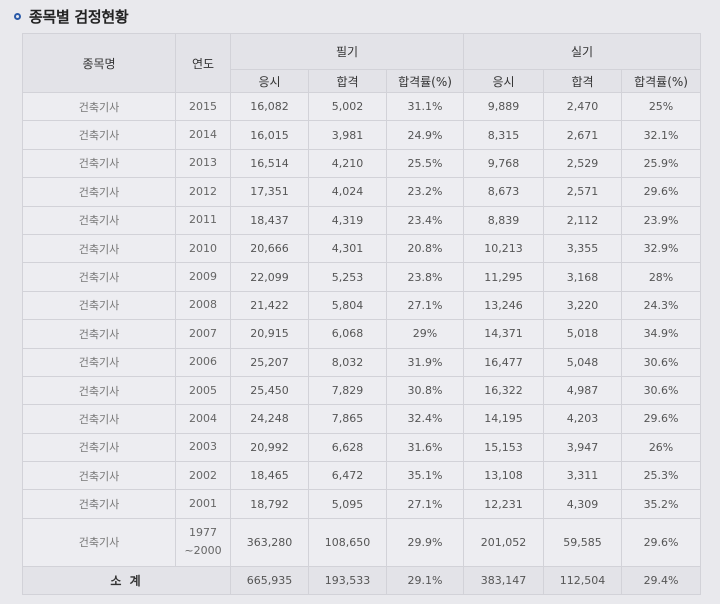 This screenshot has height=604, width=720. I want to click on cell-value: 25,450, so click(269, 390).